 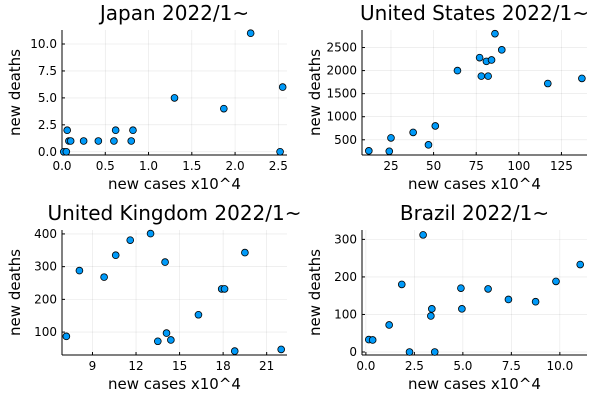 What do you see at coordinates (474, 13) in the screenshot?
I see `chart-title: United States 2022/1~` at bounding box center [474, 13].